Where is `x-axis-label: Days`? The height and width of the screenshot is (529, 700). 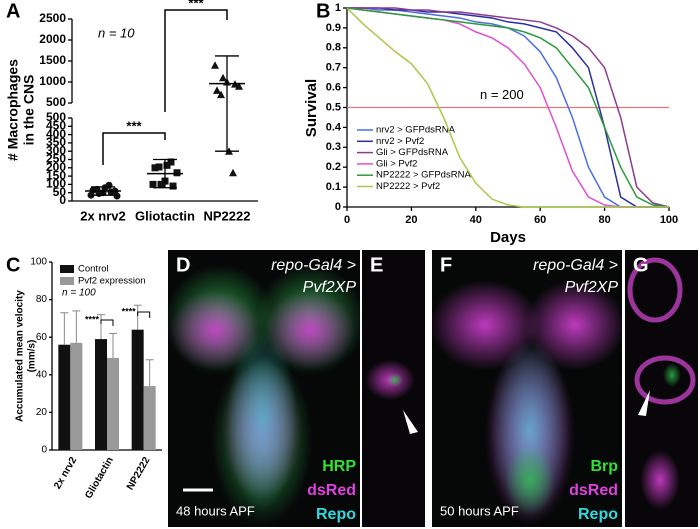
x-axis-label: Days is located at coordinates (508, 237).